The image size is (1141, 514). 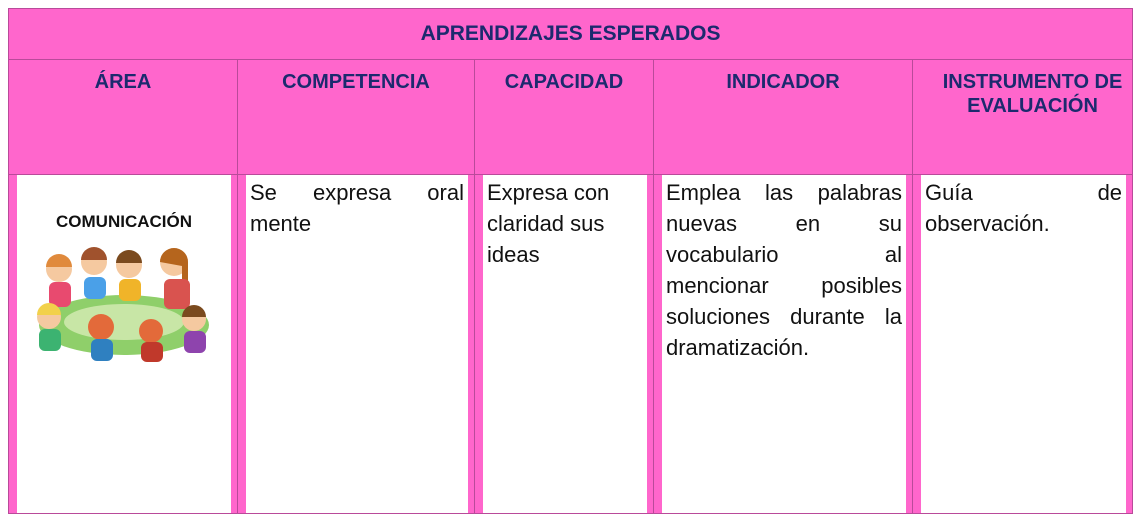 What do you see at coordinates (570, 34) in the screenshot?
I see `table-title: APRENDIZAJES ESPERADOS` at bounding box center [570, 34].